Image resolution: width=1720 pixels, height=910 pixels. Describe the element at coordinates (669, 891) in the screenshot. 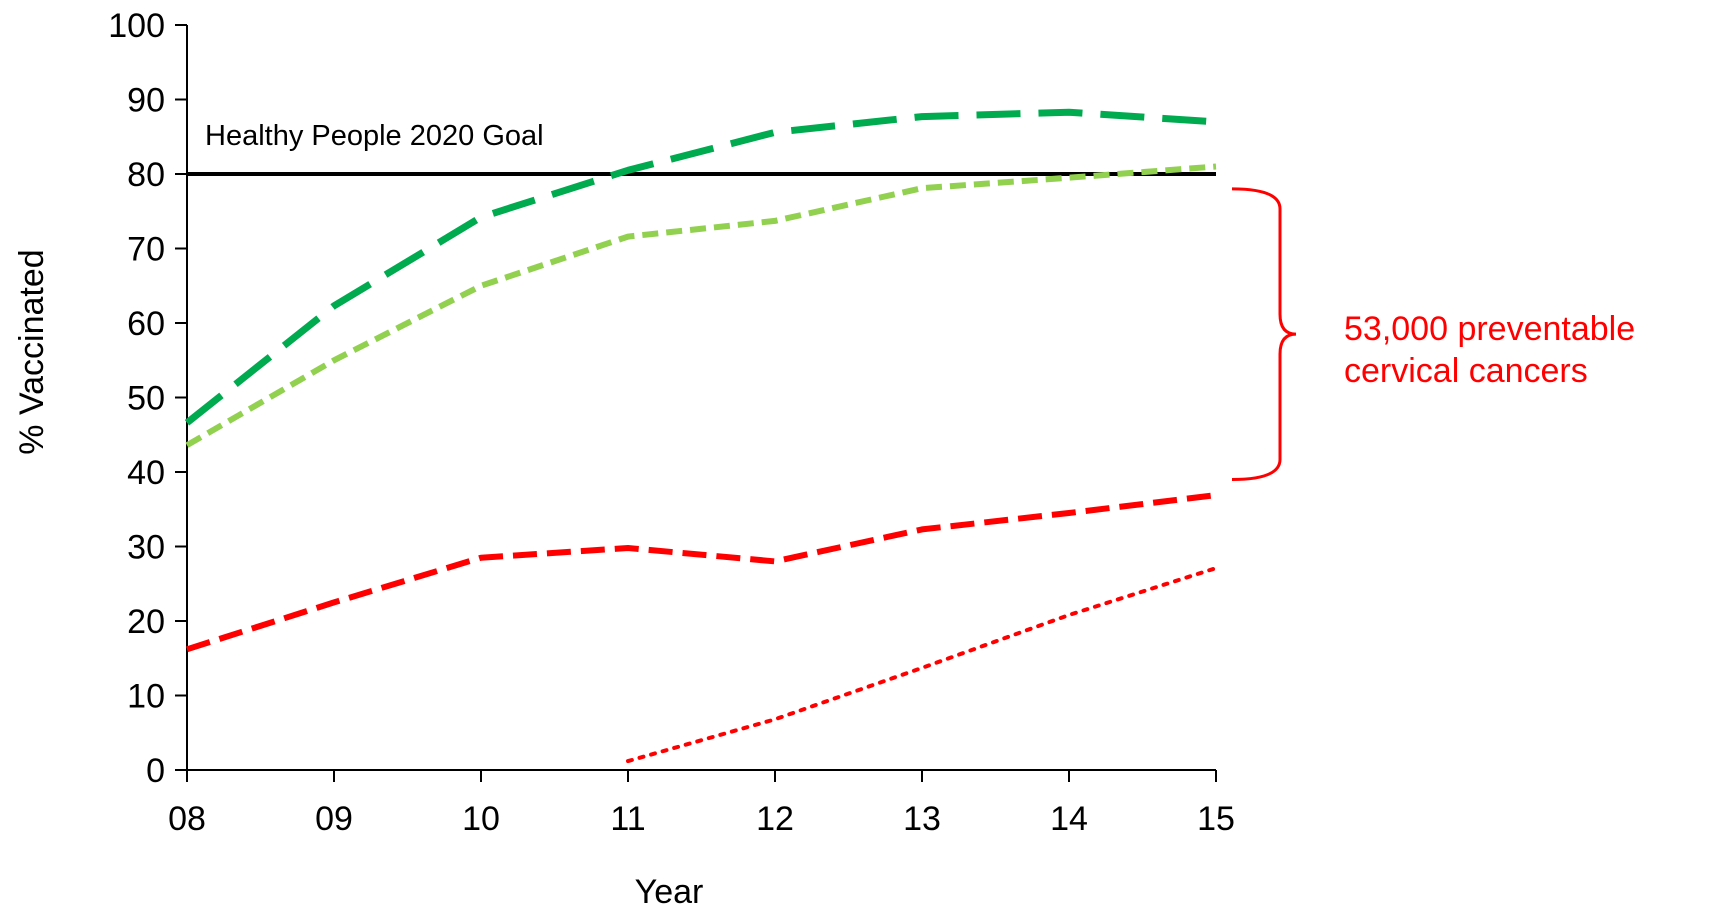

I see `x-axis-title: Year` at that location.